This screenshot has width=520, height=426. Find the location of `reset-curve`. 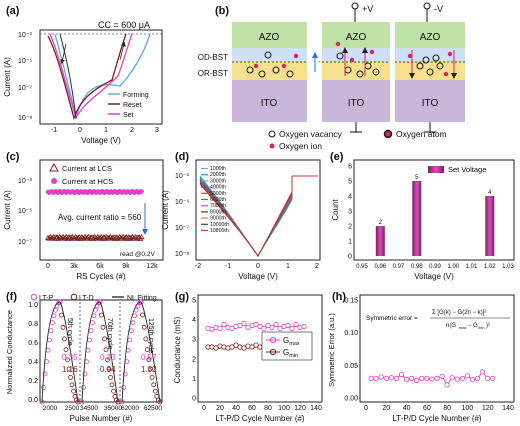

reset-curve is located at coordinates (87, 77).